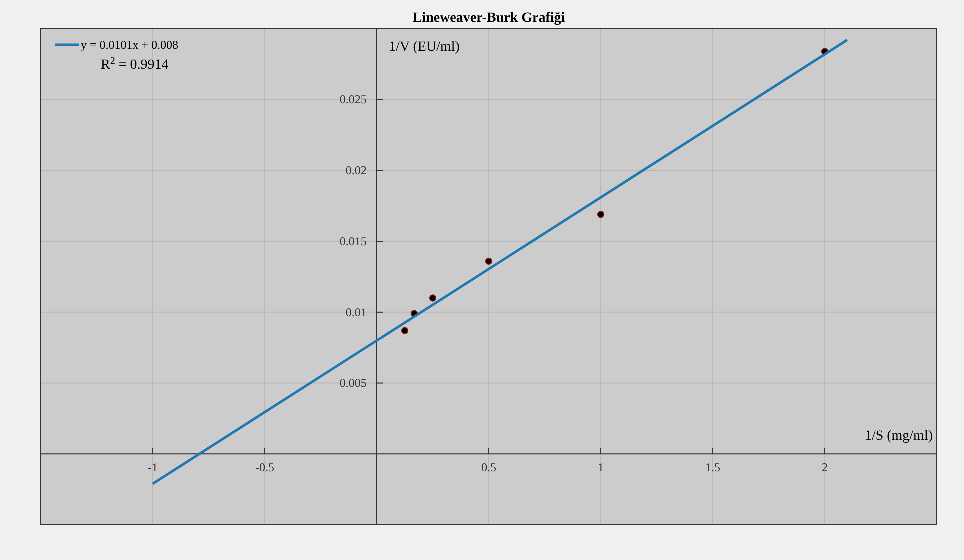 The width and height of the screenshot is (964, 560). Describe the element at coordinates (489, 18) in the screenshot. I see `chart-title: Lineweaver-Burk Grafiği` at that location.